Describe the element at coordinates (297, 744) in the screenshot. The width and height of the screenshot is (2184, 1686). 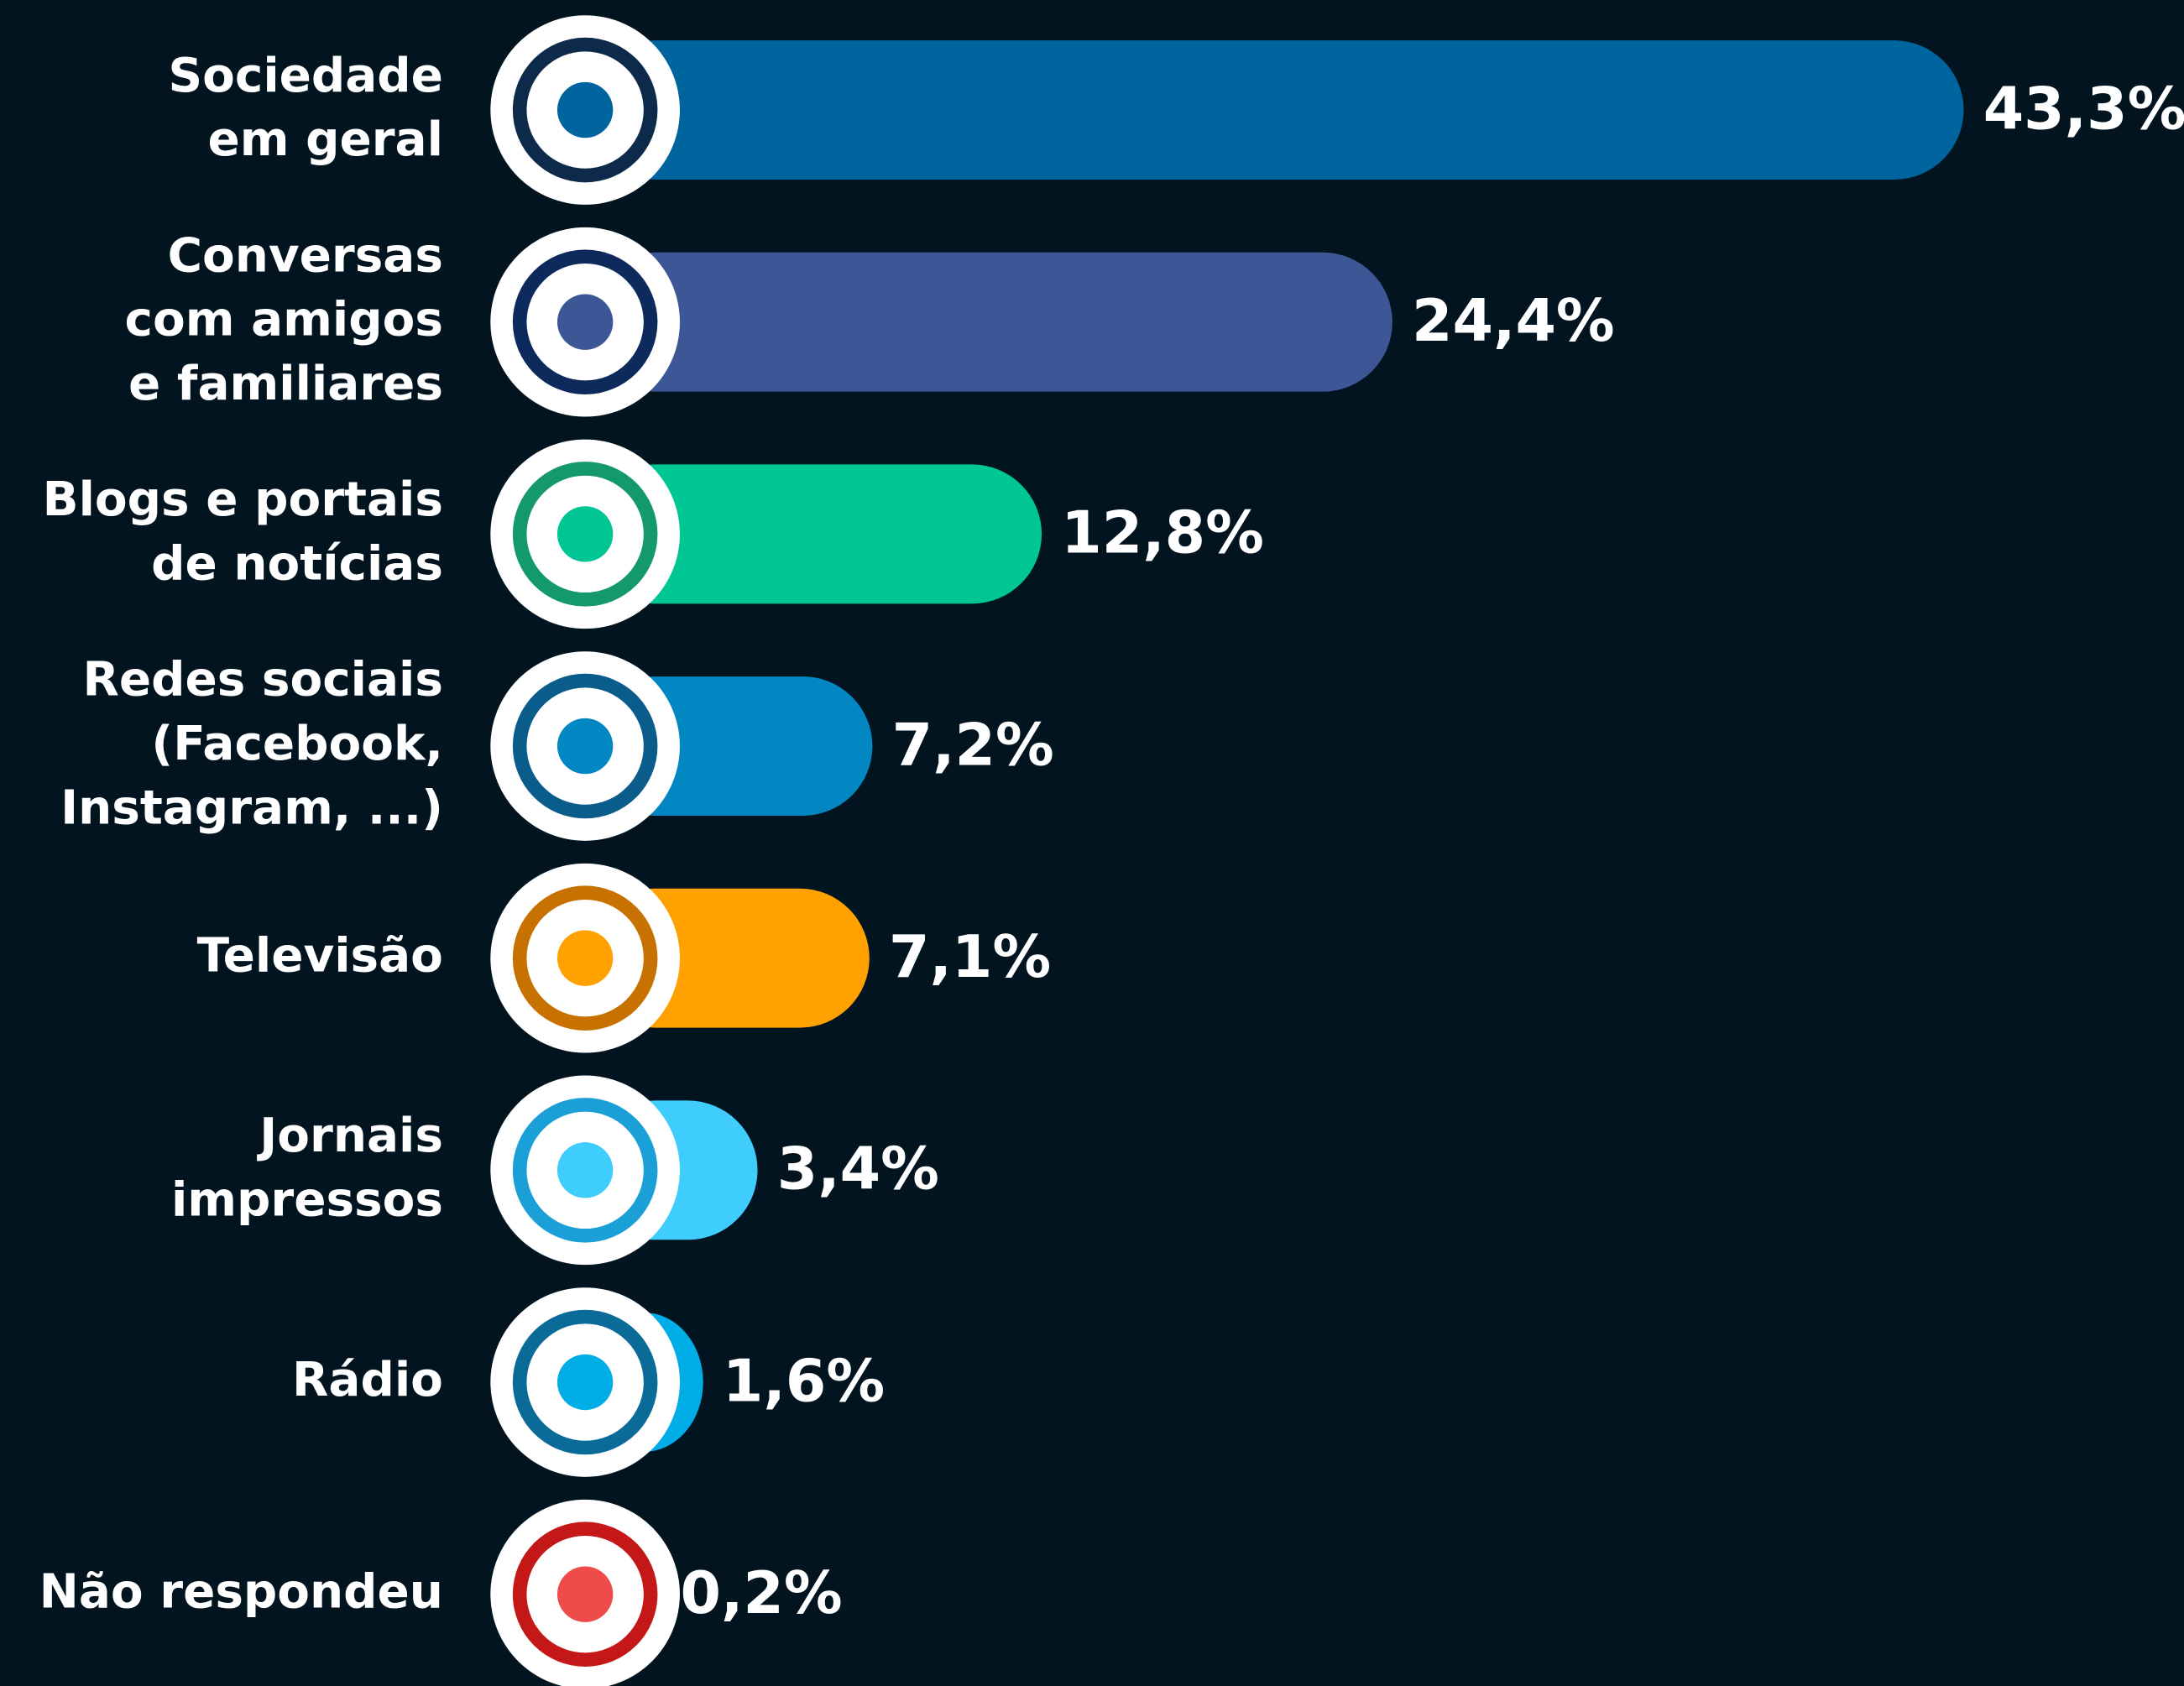
I see `category-line: (Facebook,` at that location.